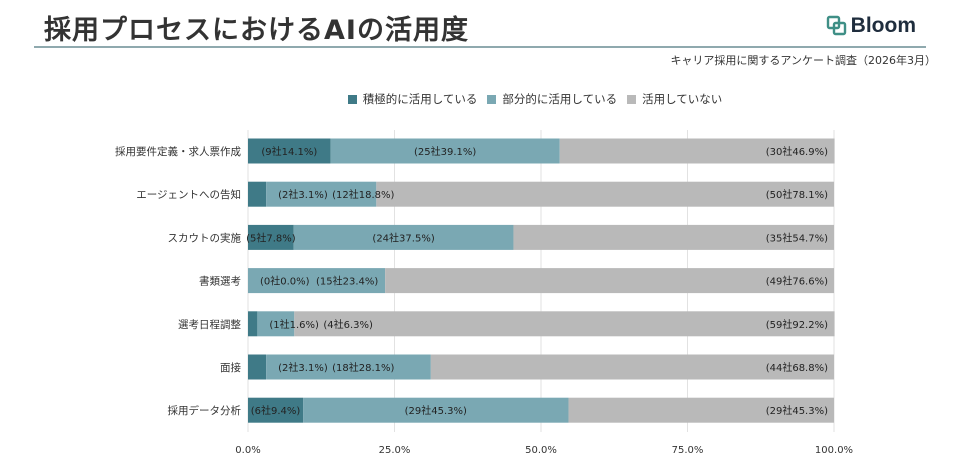 The height and width of the screenshot is (469, 960). I want to click on page-title: 採用プロセスにおけるAIの活用度, so click(256, 30).